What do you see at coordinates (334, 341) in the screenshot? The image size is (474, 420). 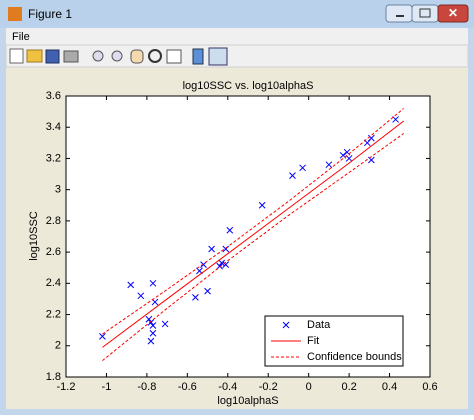 I see `legend` at bounding box center [334, 341].